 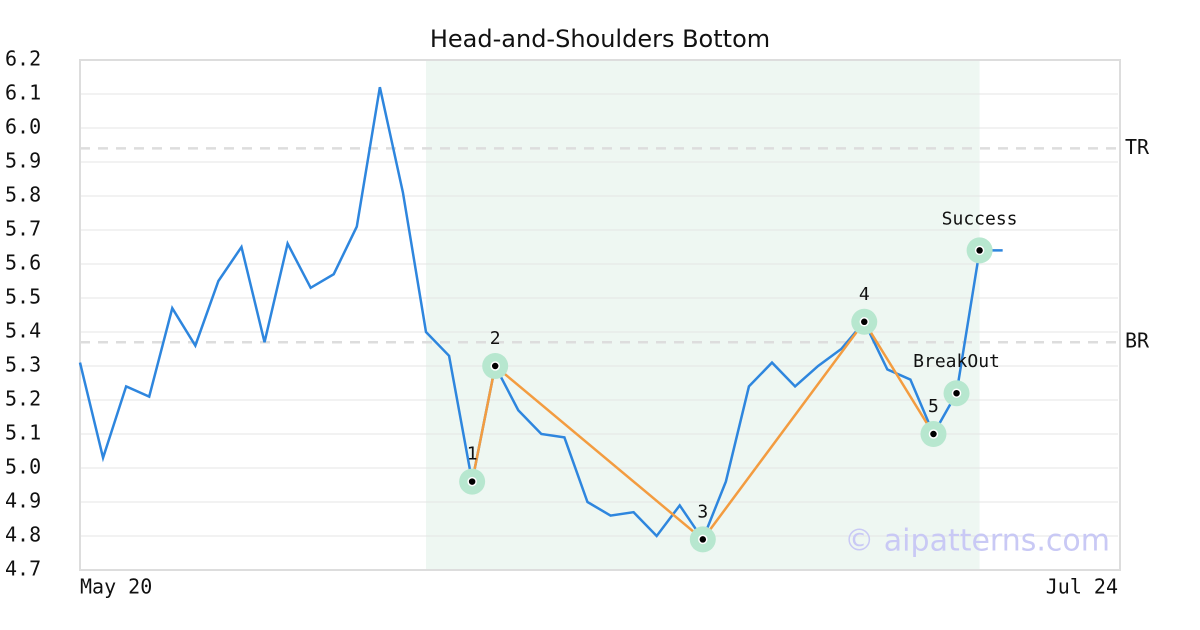 I want to click on point-label: 5, so click(x=933, y=406).